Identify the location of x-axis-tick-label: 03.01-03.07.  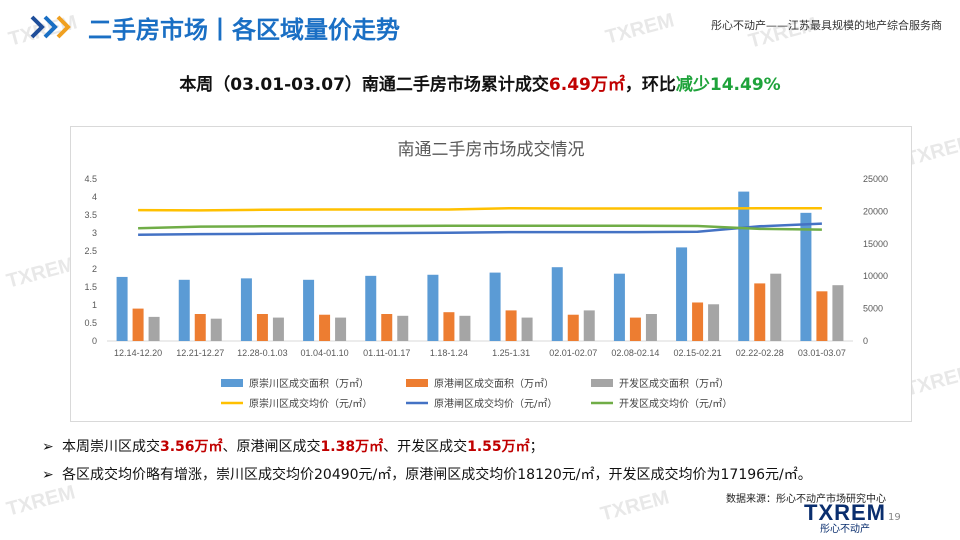
(822, 353).